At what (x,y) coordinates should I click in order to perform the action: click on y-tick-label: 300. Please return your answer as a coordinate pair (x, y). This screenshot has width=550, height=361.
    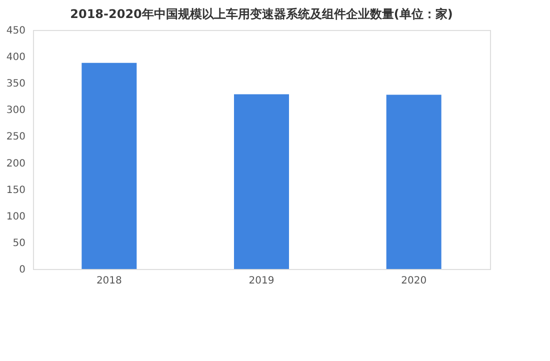
    Looking at the image, I should click on (16, 110).